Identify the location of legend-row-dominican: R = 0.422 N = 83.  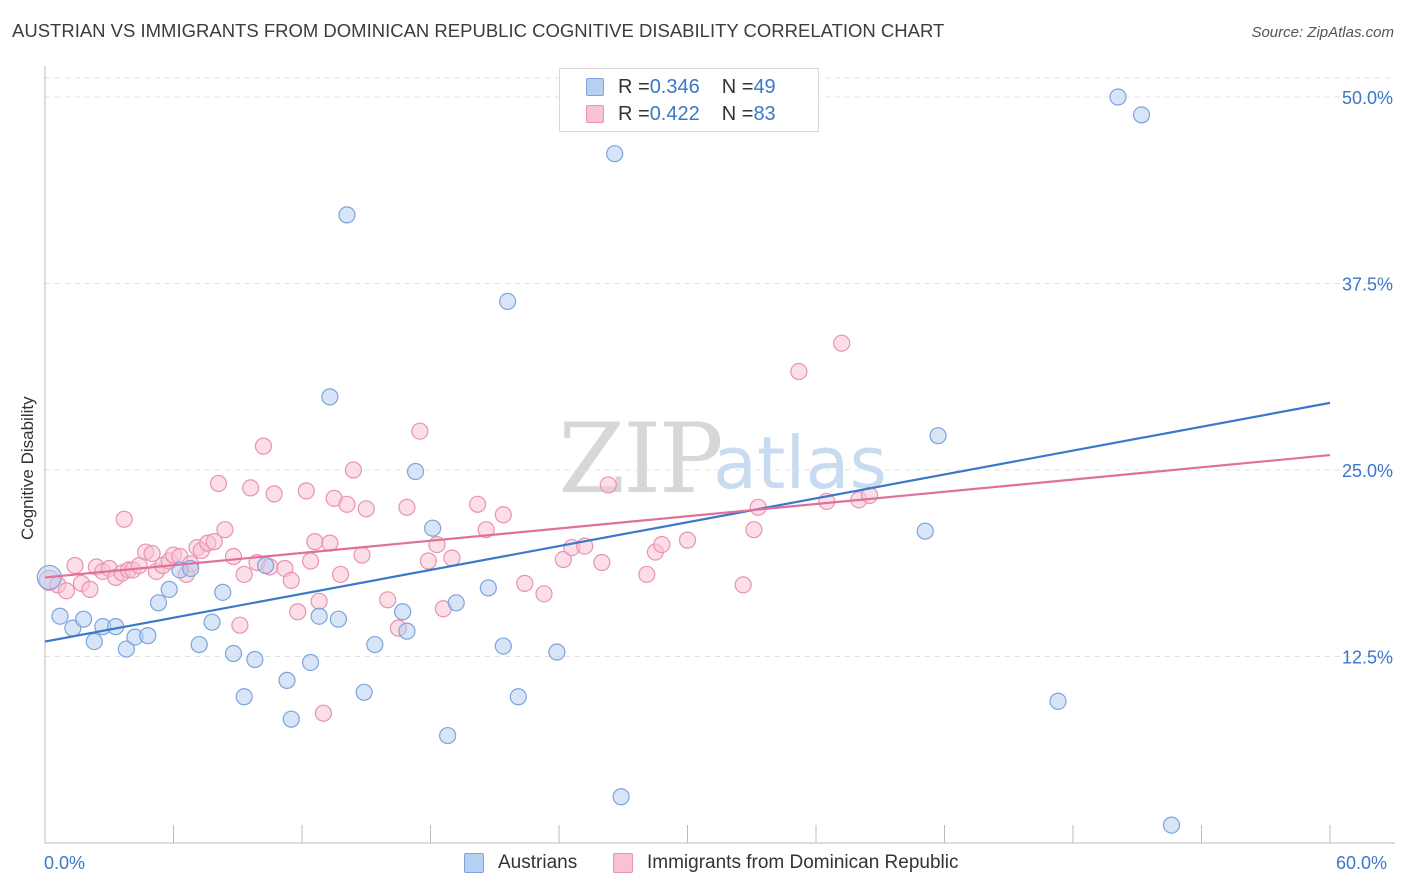
(681, 114).